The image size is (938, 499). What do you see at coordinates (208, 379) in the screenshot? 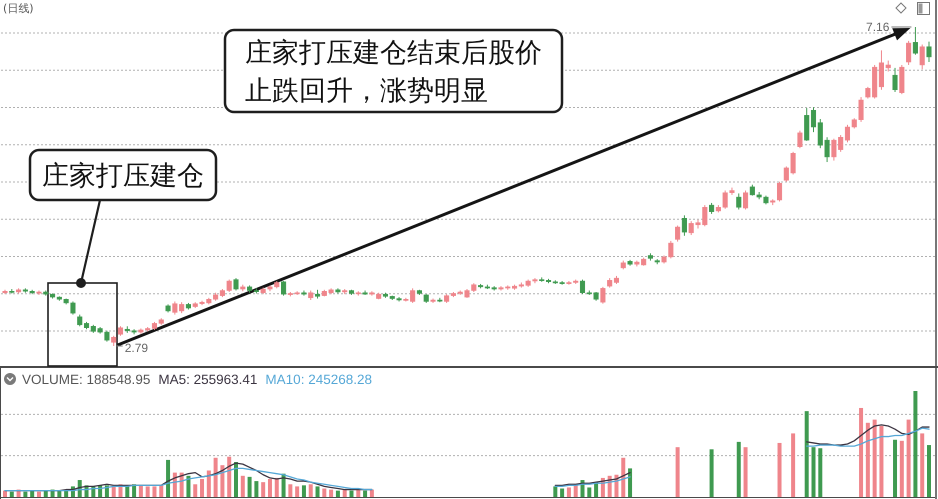
I see `text: MA5: 255963.41` at bounding box center [208, 379].